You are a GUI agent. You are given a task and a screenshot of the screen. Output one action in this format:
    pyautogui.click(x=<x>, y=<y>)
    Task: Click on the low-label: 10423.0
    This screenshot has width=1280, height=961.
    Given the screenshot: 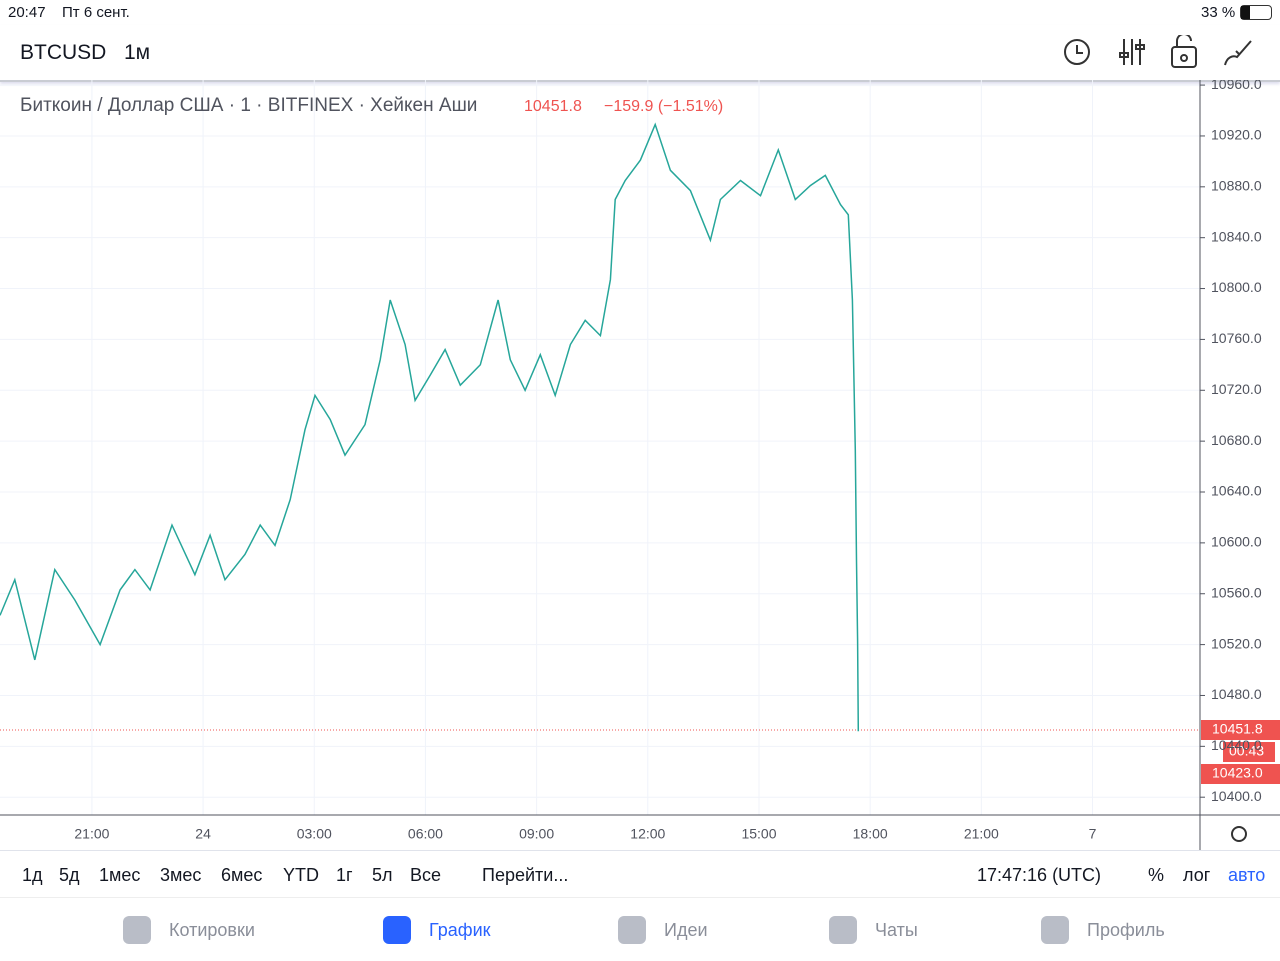 What is the action you would take?
    pyautogui.click(x=1237, y=773)
    